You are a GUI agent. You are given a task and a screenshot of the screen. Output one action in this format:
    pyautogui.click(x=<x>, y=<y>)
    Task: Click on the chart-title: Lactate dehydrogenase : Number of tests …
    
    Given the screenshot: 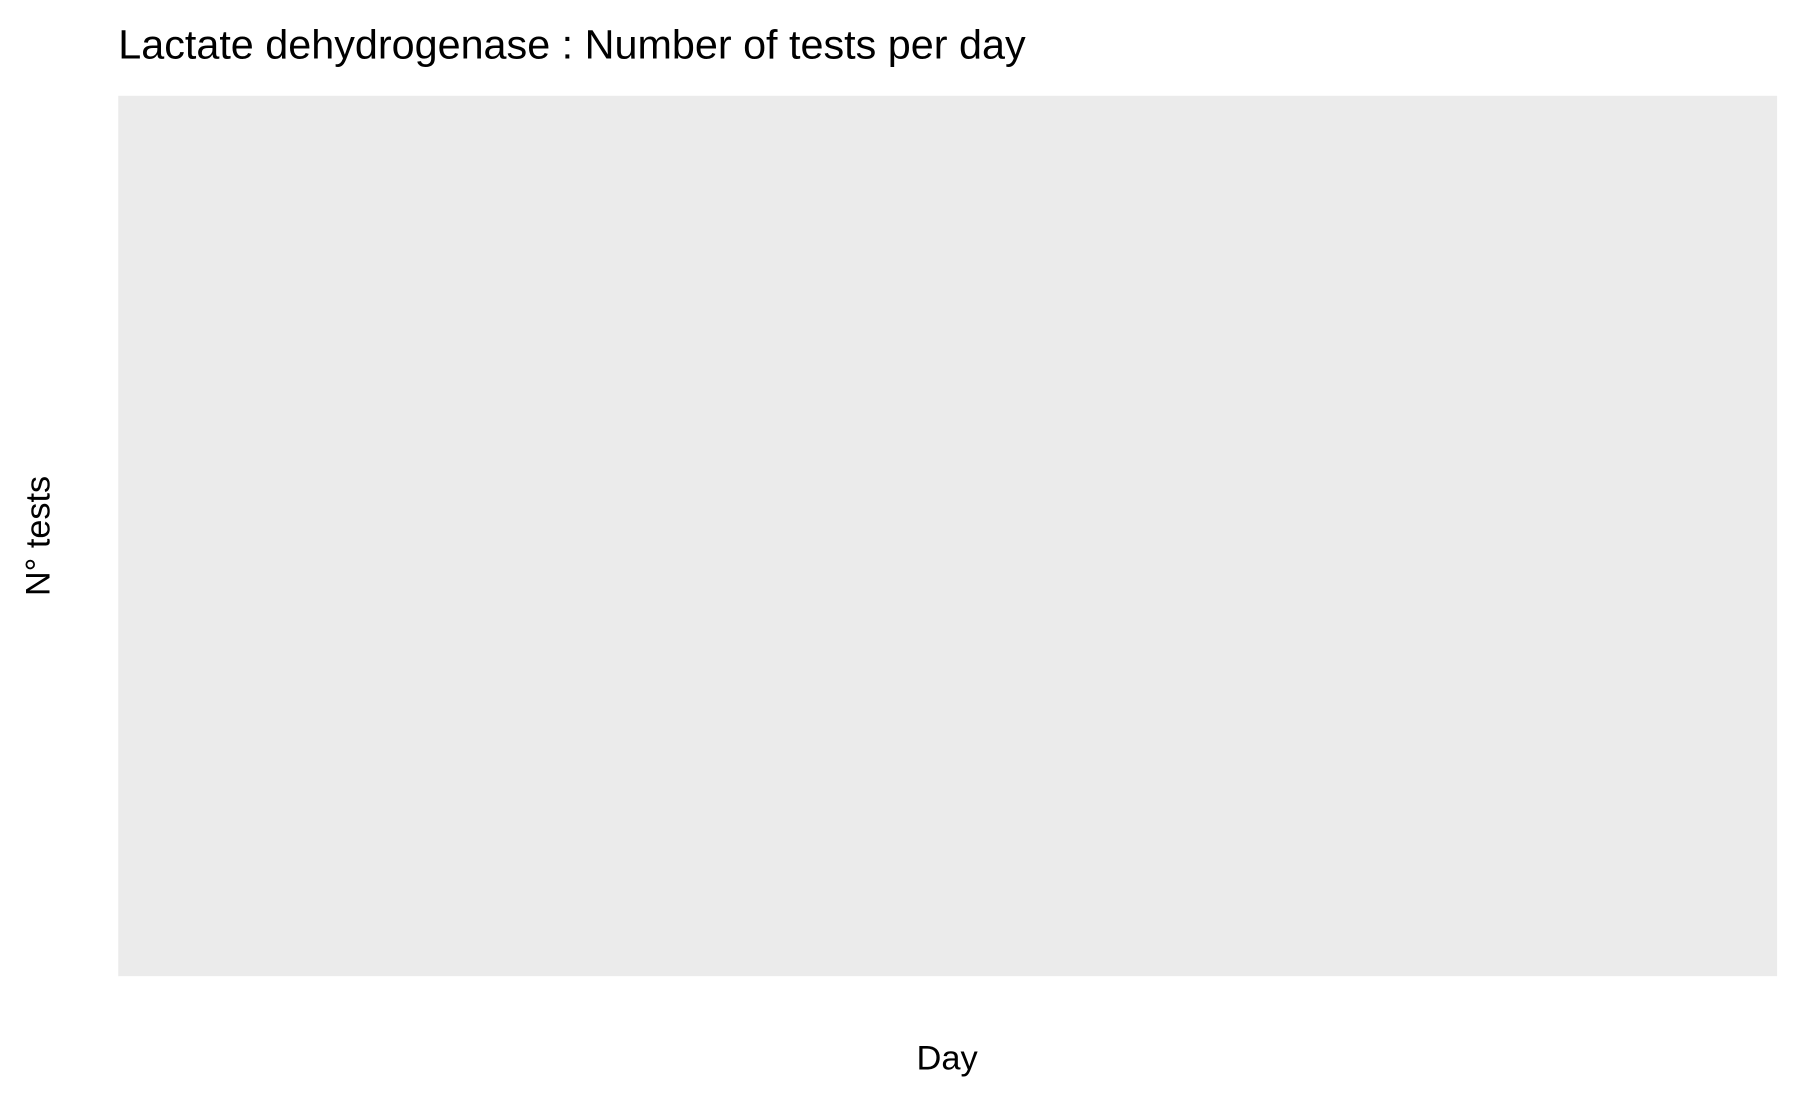 What is the action you would take?
    pyautogui.click(x=572, y=45)
    